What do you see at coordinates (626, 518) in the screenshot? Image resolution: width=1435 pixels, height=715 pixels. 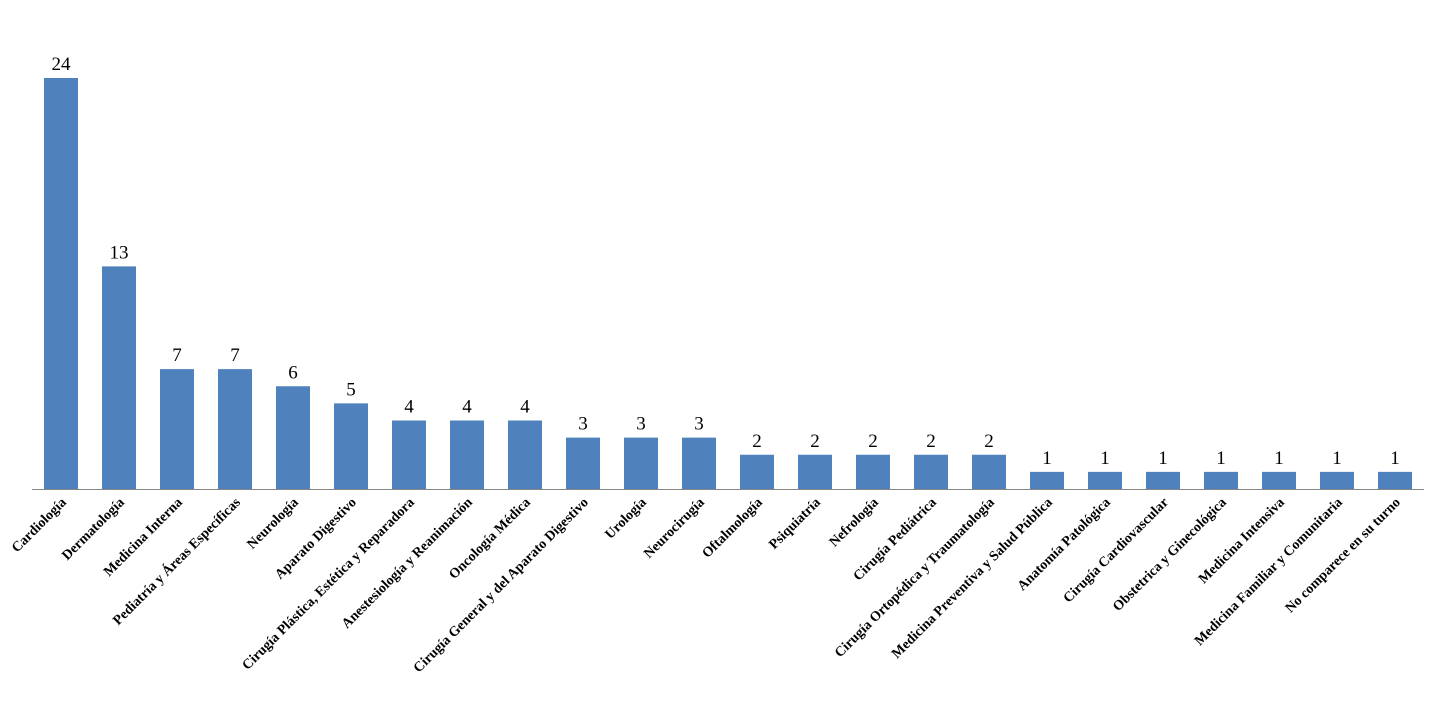 I see `x-tick-label: Urología` at bounding box center [626, 518].